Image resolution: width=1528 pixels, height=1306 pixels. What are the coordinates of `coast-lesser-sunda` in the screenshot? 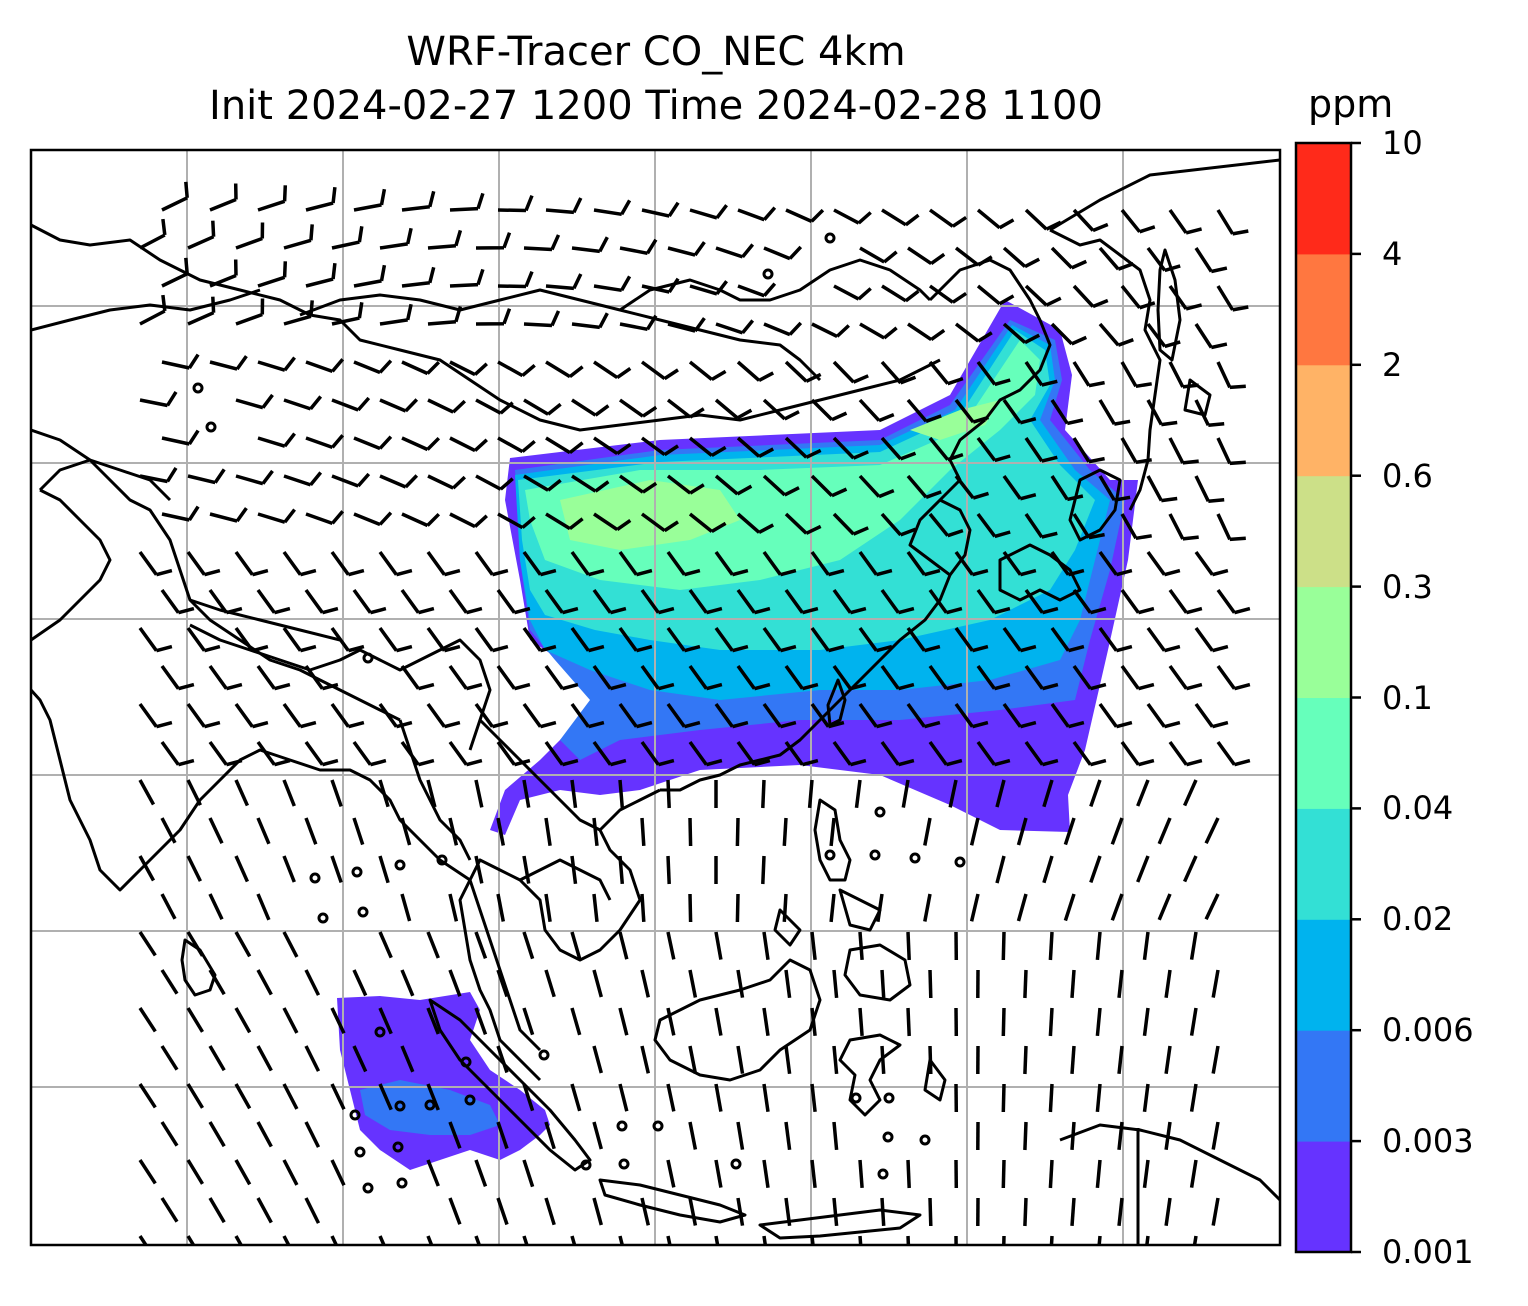 It's located at (840, 1224).